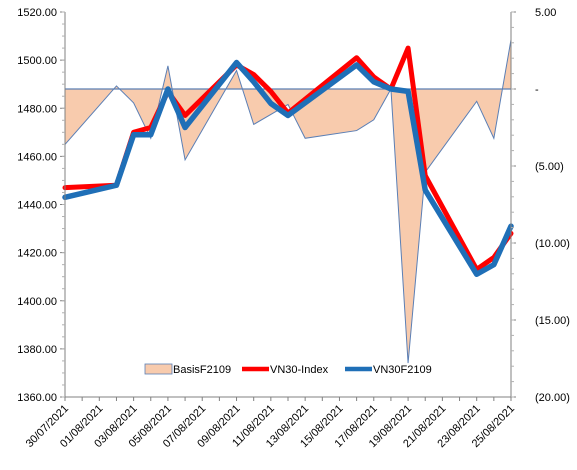 The height and width of the screenshot is (470, 577). I want to click on legend: BasisF2109 VN30-Index VN30F2109, so click(288, 369).